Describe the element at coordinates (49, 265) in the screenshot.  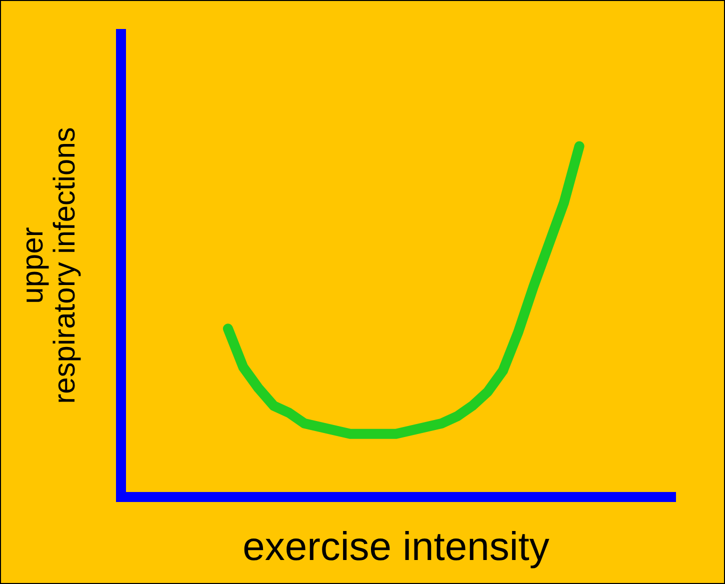
I see `y-axis-title: upper respiratory infections` at that location.